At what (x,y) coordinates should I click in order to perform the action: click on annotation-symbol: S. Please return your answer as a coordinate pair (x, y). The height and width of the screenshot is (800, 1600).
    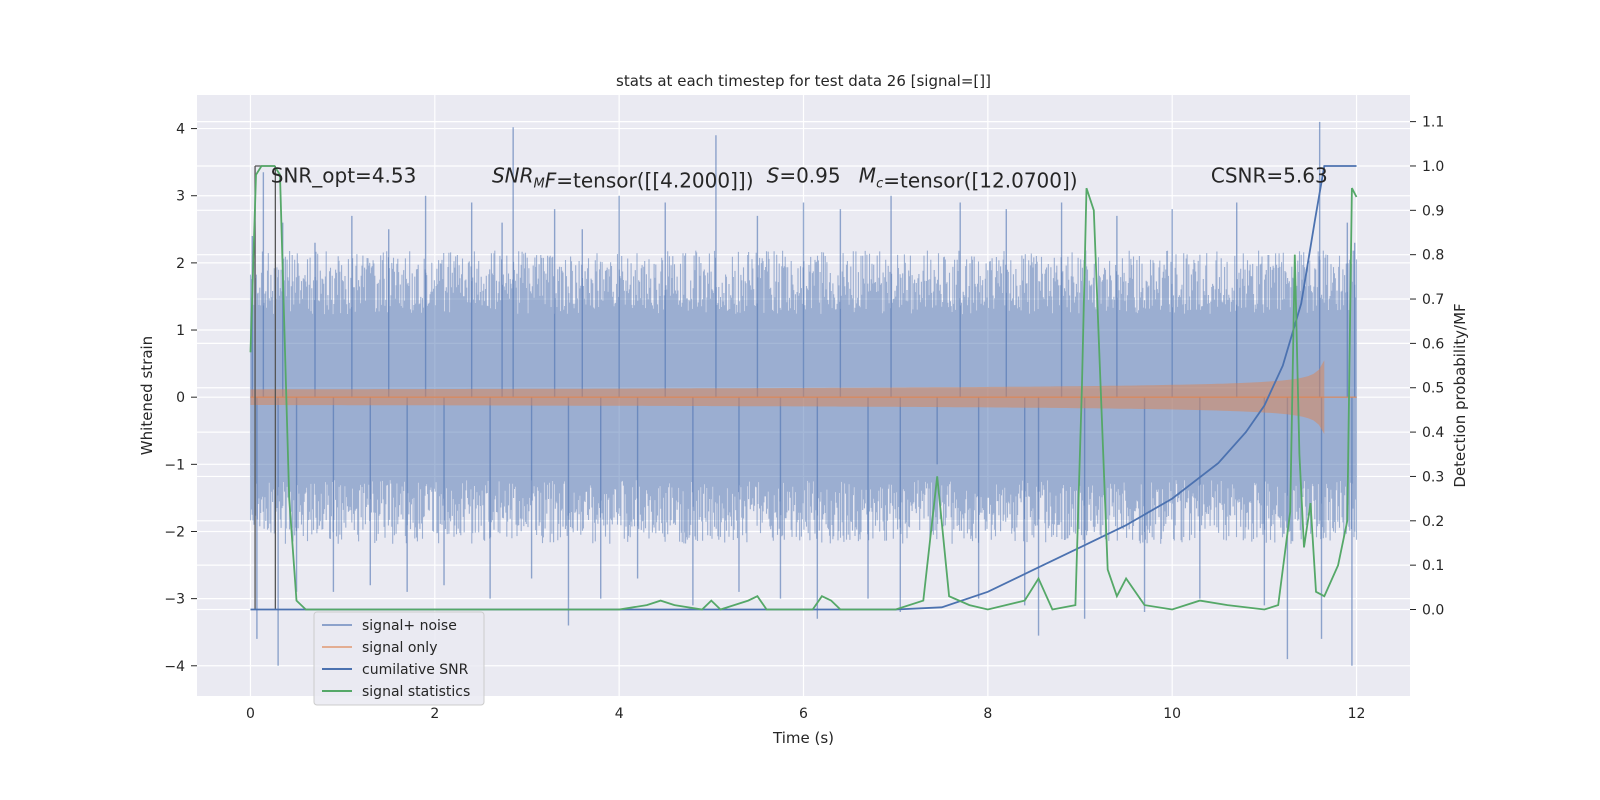
    Looking at the image, I should click on (773, 176).